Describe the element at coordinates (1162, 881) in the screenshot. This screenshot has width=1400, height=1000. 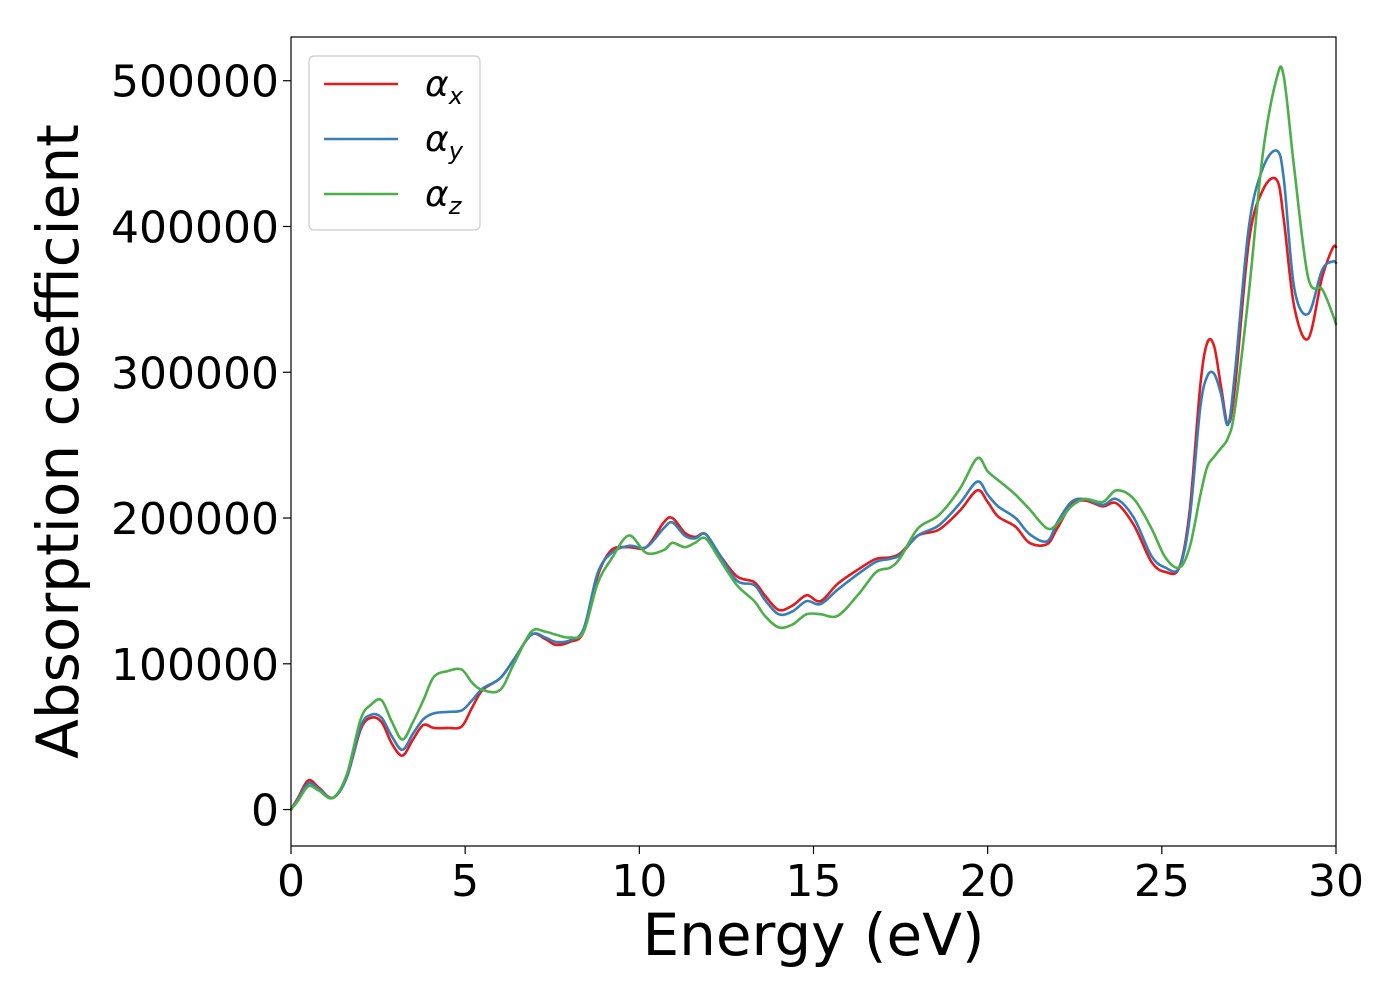
I see `x-tick-label: 25` at that location.